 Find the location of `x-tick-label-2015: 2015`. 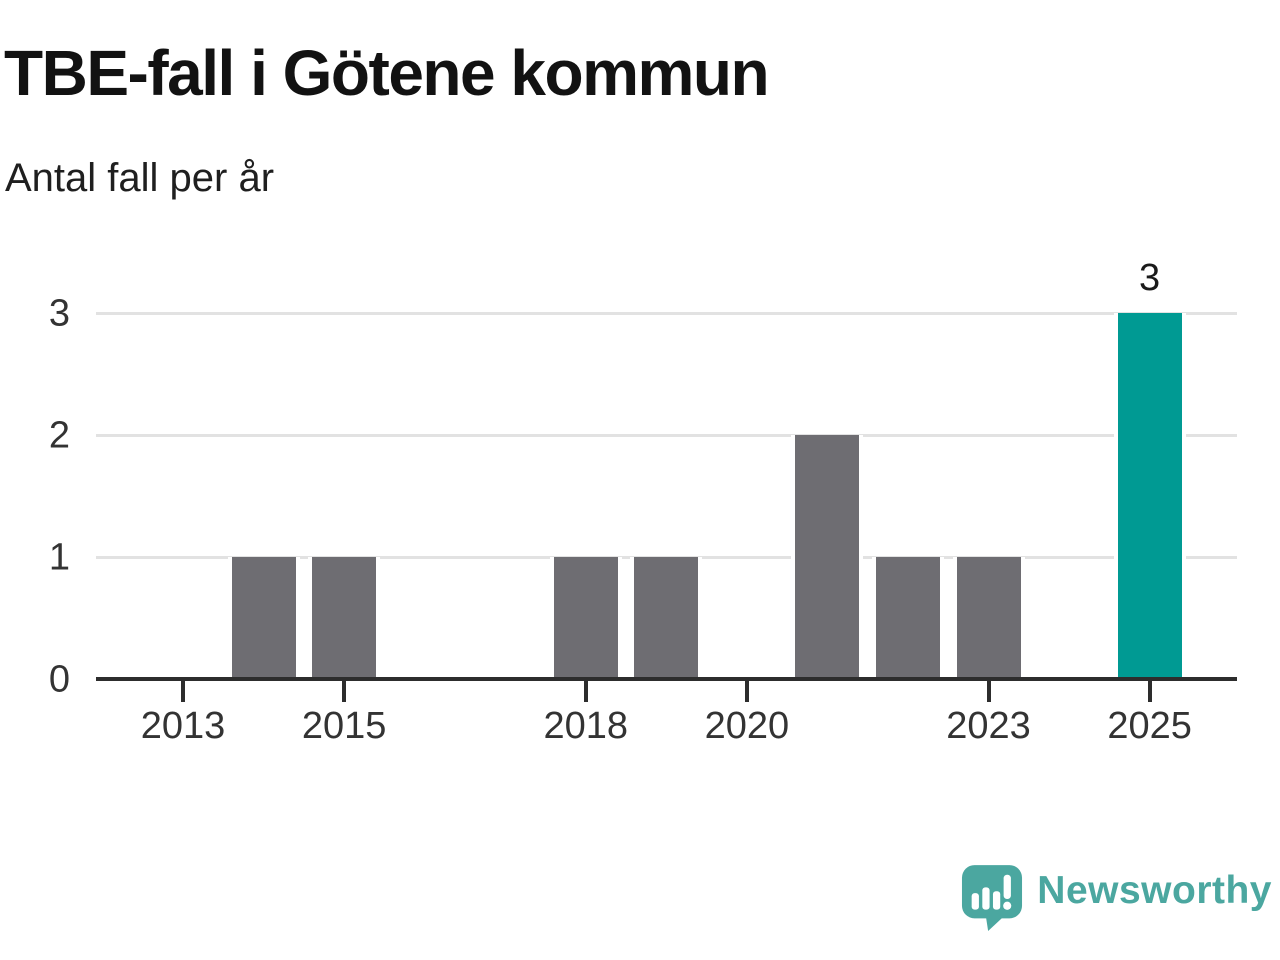

x-tick-label-2015: 2015 is located at coordinates (344, 726).